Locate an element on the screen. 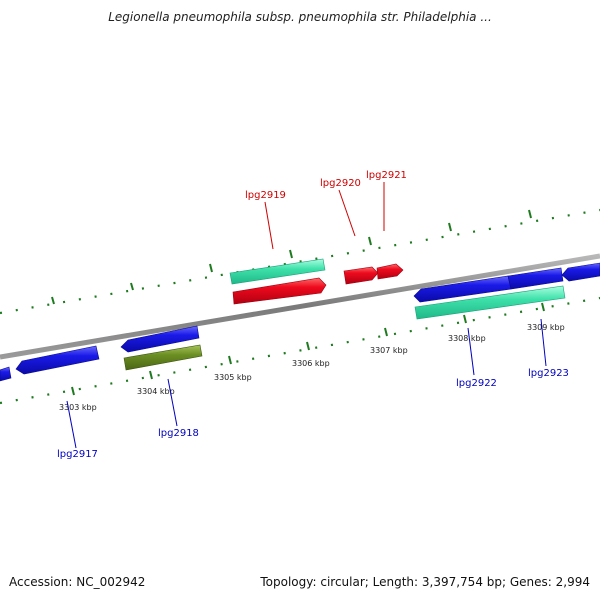  gene-label-lpg2921: lpg2921 is located at coordinates (386, 175).